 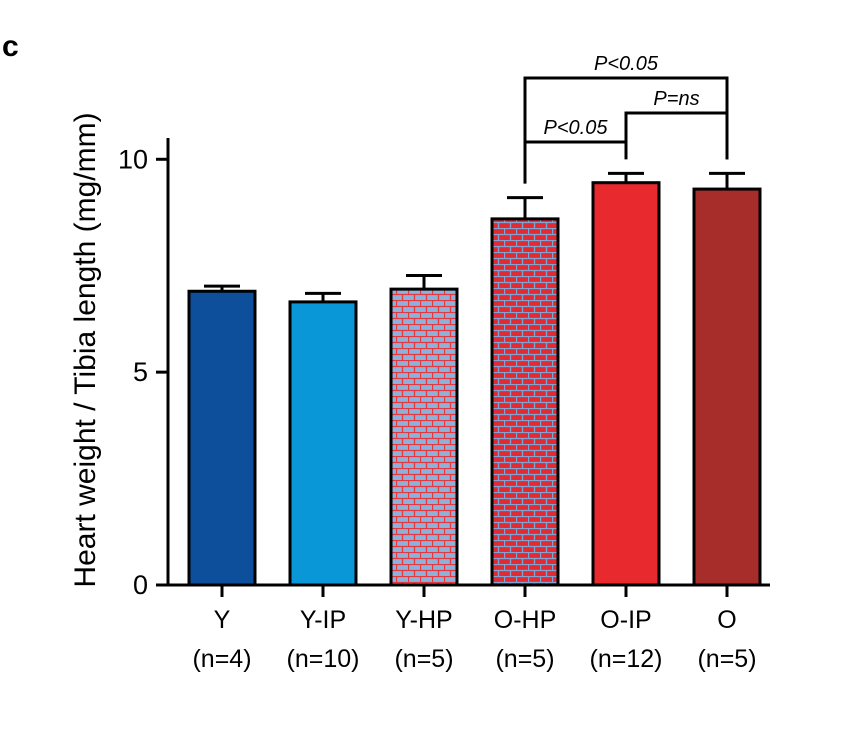 What do you see at coordinates (222, 620) in the screenshot?
I see `x-category-label: Y` at bounding box center [222, 620].